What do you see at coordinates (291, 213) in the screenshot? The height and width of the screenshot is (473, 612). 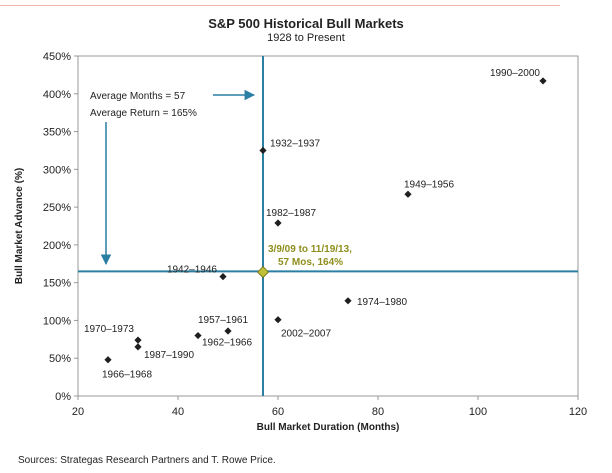 I see `data-point-label: 1982–1987` at bounding box center [291, 213].